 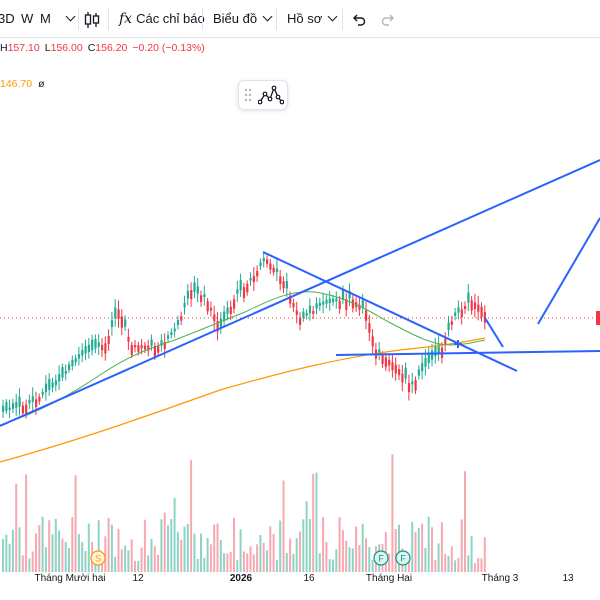 What do you see at coordinates (359, 19) in the screenshot?
I see `undo-button` at bounding box center [359, 19].